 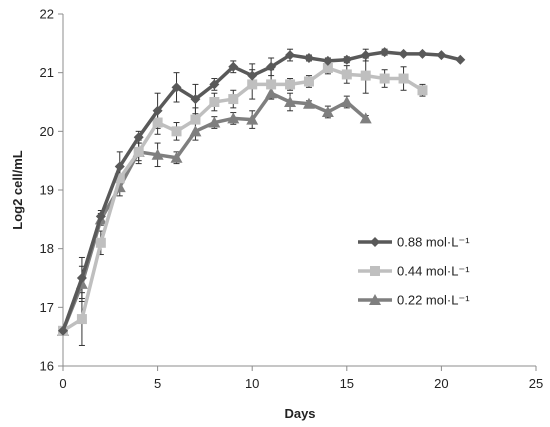 What do you see at coordinates (62, 383) in the screenshot?
I see `x-tick-label: 0` at bounding box center [62, 383].